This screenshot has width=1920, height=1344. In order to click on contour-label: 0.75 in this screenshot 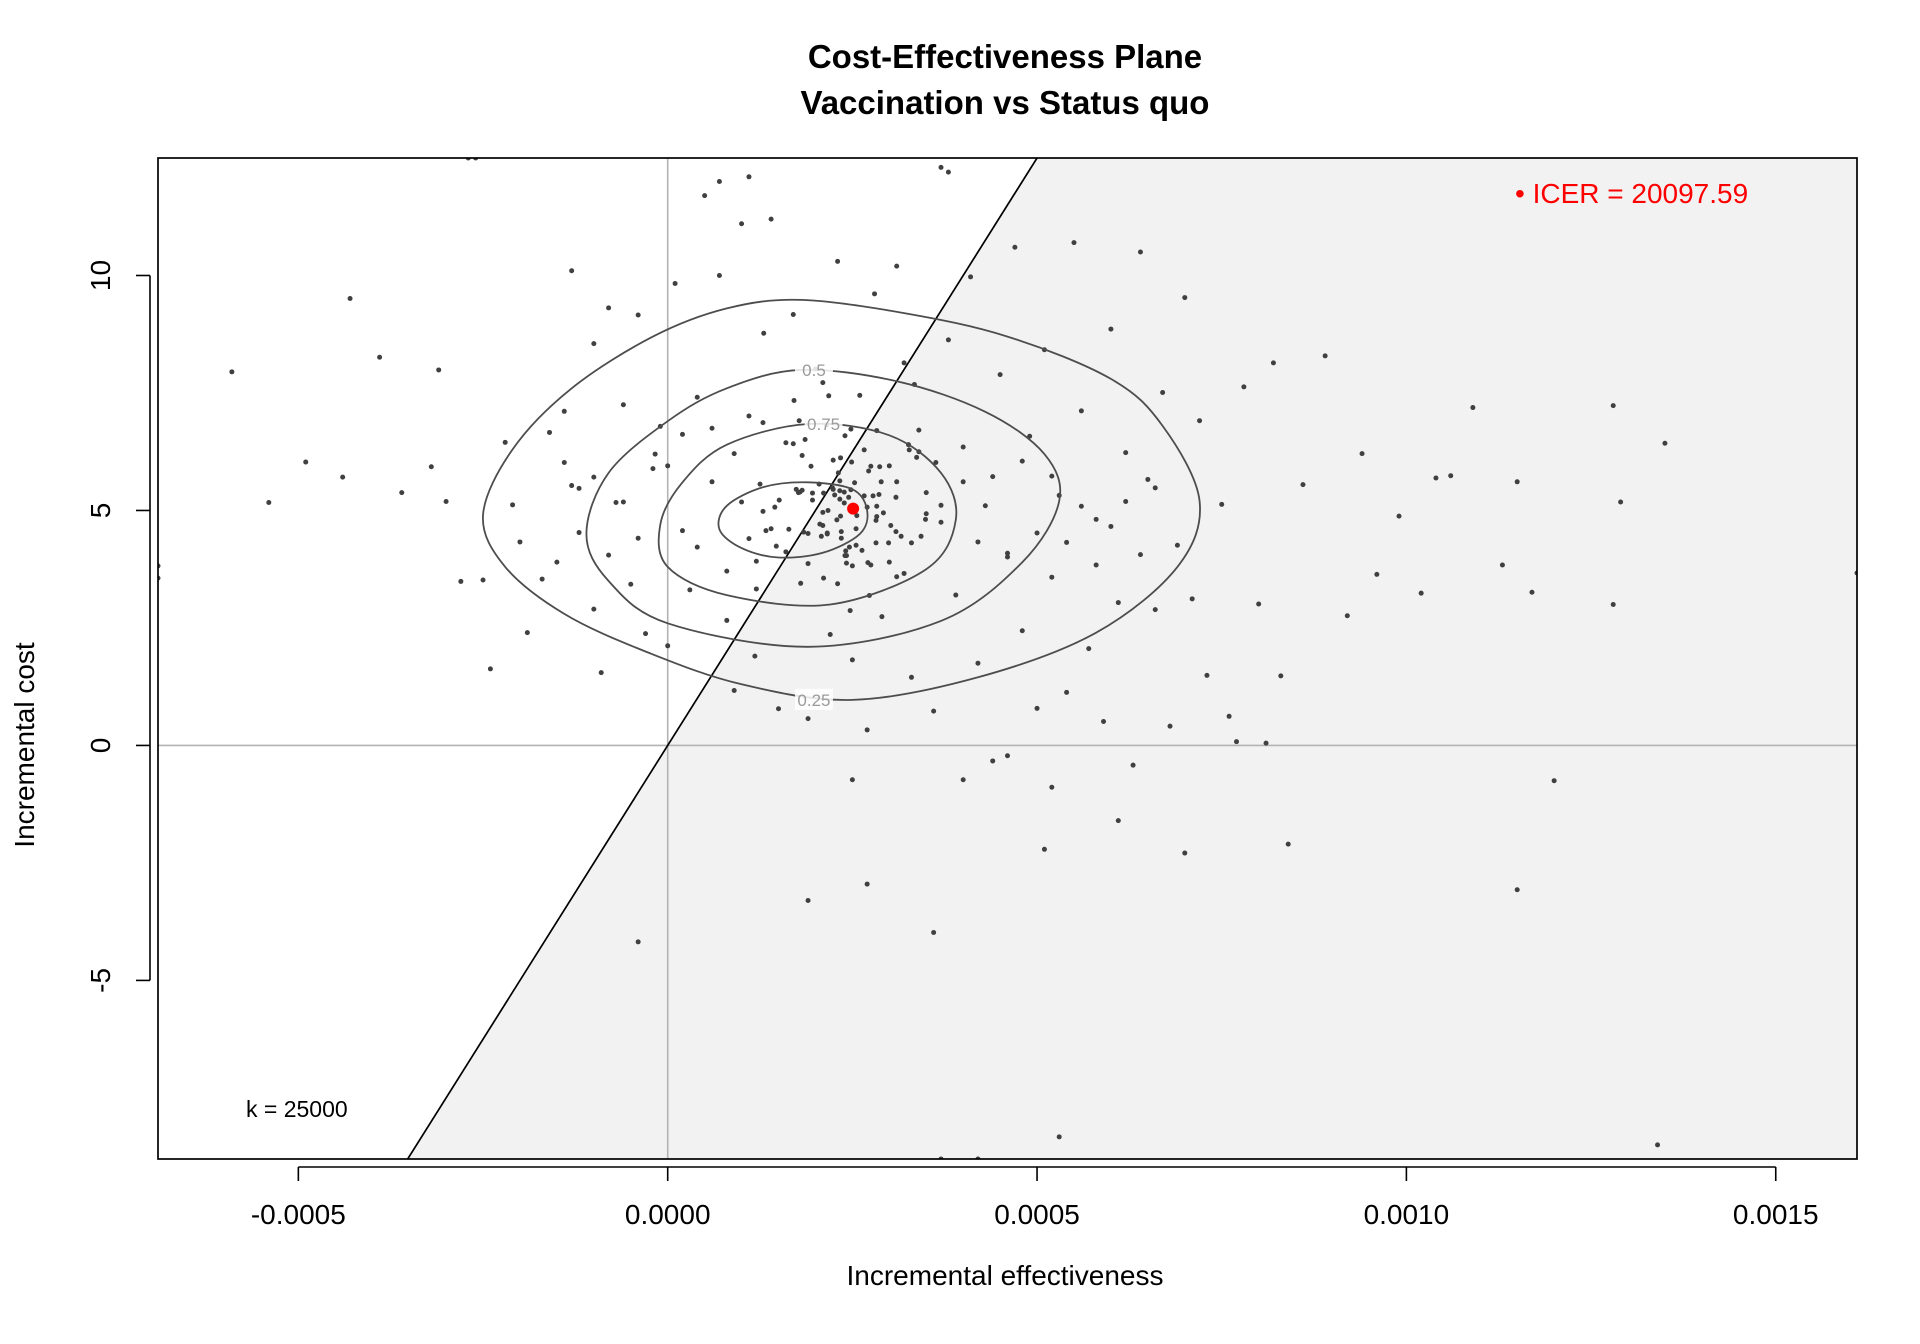, I will do `click(823, 424)`.